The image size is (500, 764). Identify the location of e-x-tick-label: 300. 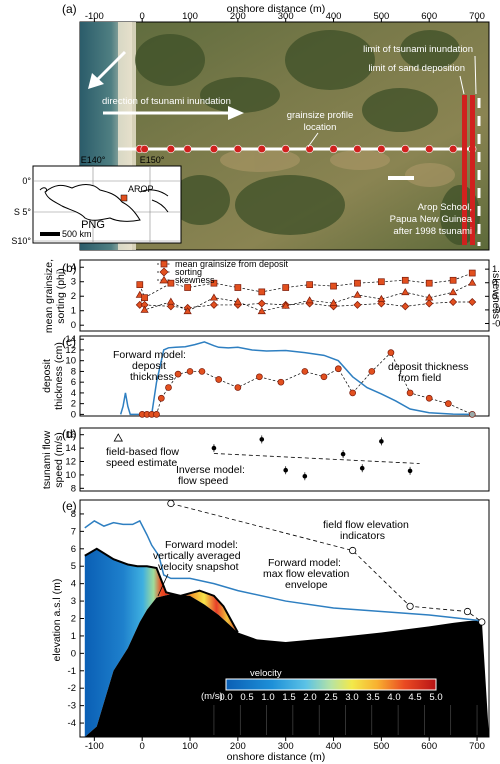
(286, 746).